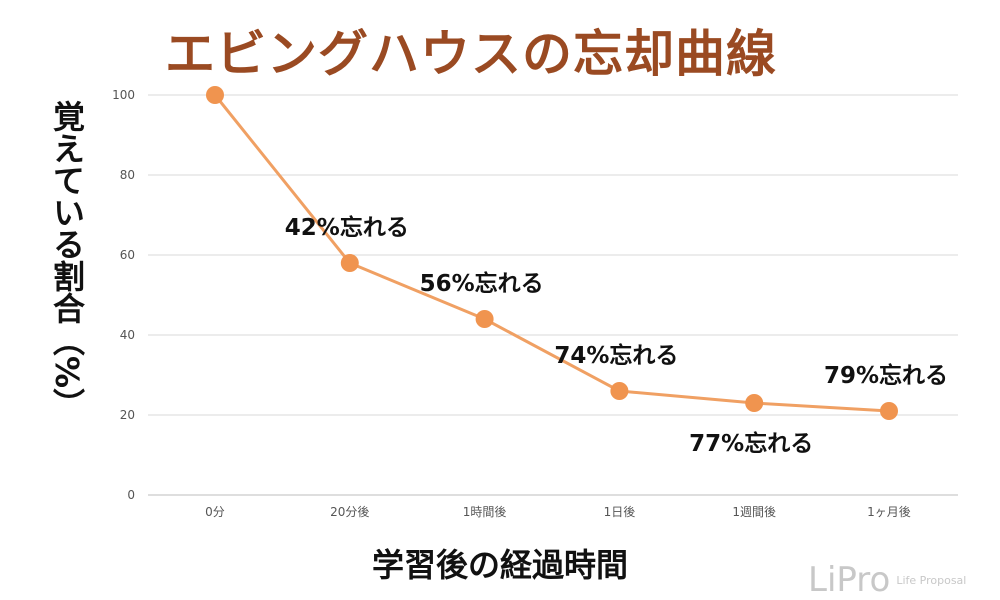 This screenshot has width=1000, height=600. I want to click on x-tick-label-2: 1時間後, so click(485, 512).